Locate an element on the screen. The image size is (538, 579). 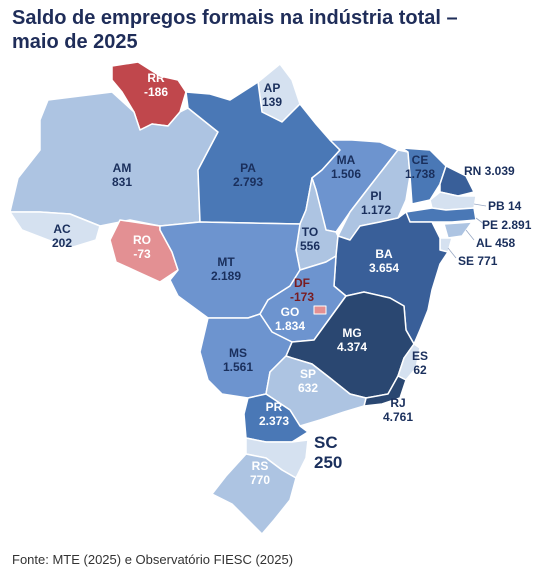
state-label-se: SE 771 is located at coordinates (478, 261).